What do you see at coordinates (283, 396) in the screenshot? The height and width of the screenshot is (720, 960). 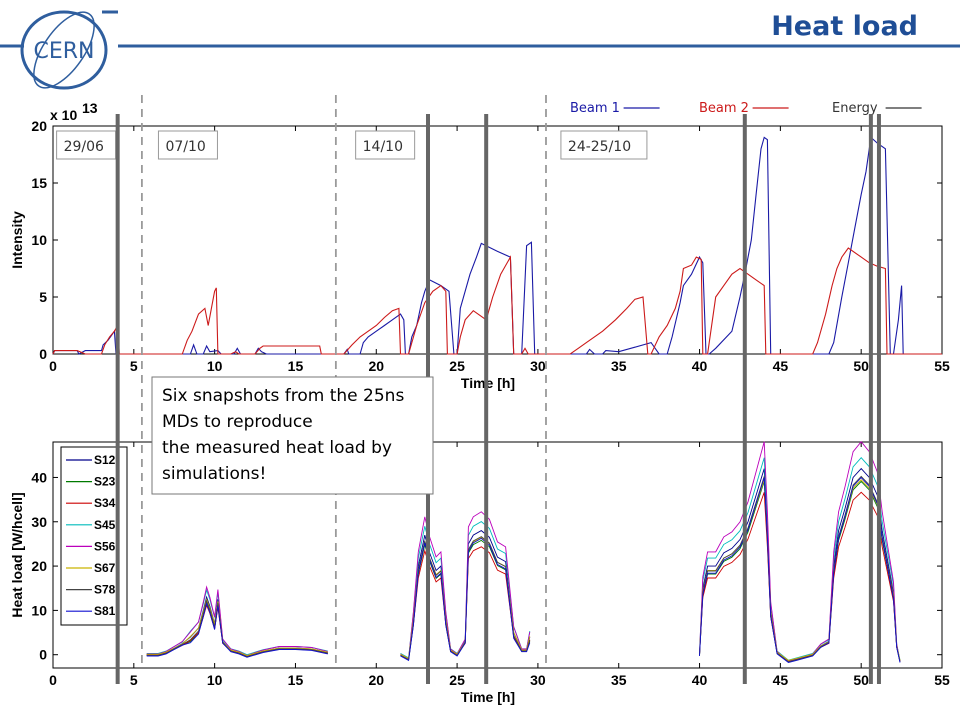 I see `annotation-text: Six snapshots from the 25ns` at bounding box center [283, 396].